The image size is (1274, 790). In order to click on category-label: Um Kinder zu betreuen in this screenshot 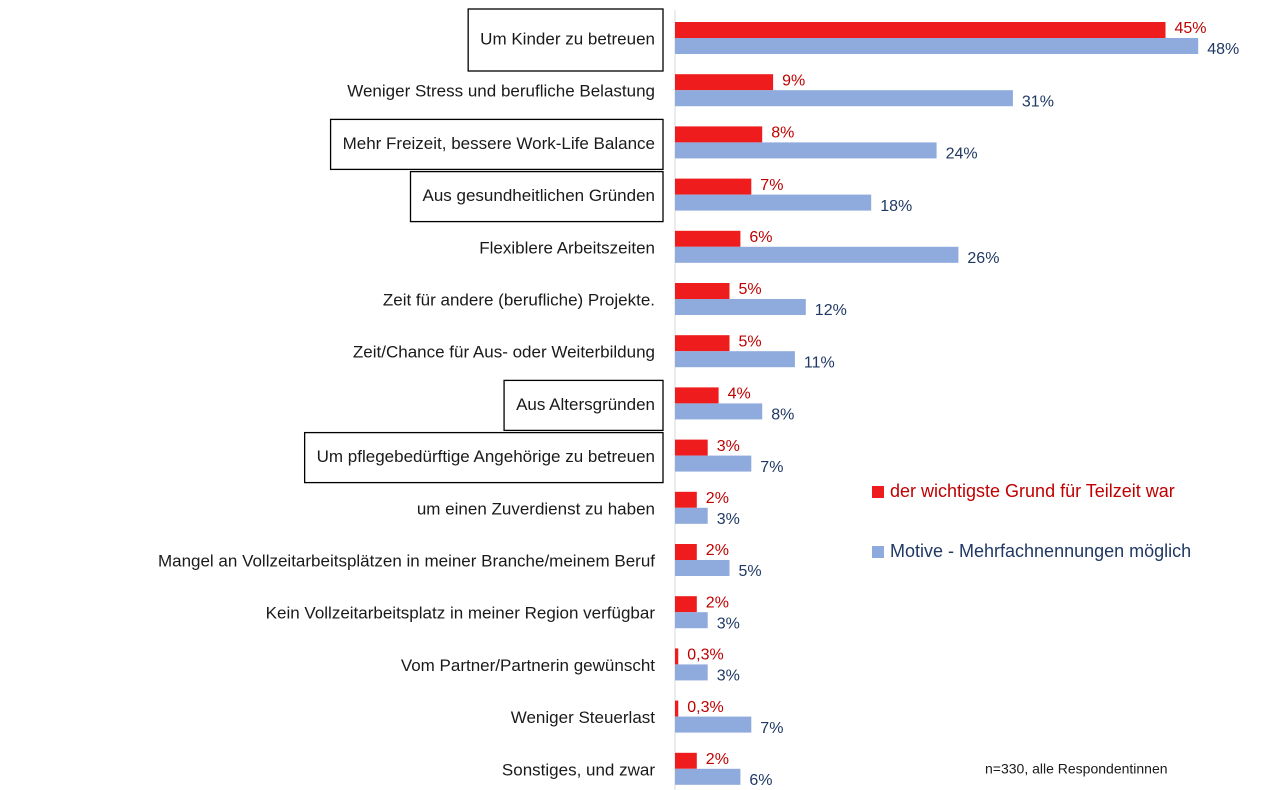, I will do `click(567, 38)`.